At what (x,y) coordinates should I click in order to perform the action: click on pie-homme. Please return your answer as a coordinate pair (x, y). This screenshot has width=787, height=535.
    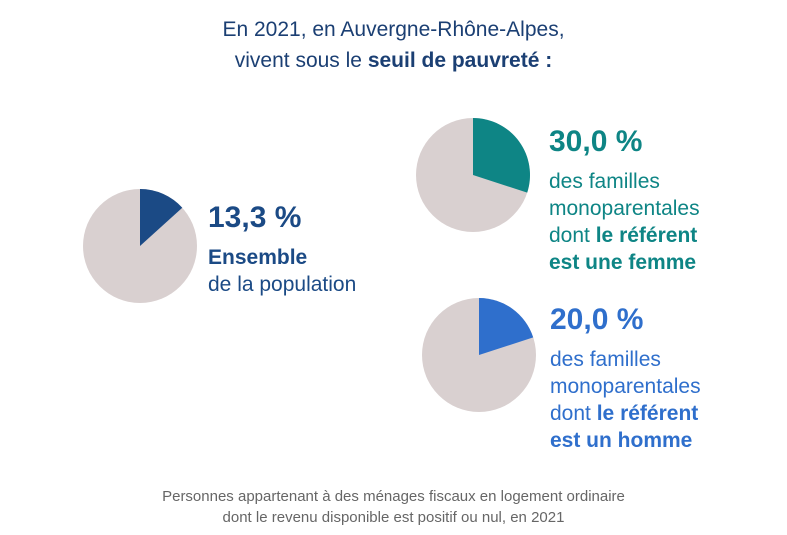
    Looking at the image, I should click on (479, 355).